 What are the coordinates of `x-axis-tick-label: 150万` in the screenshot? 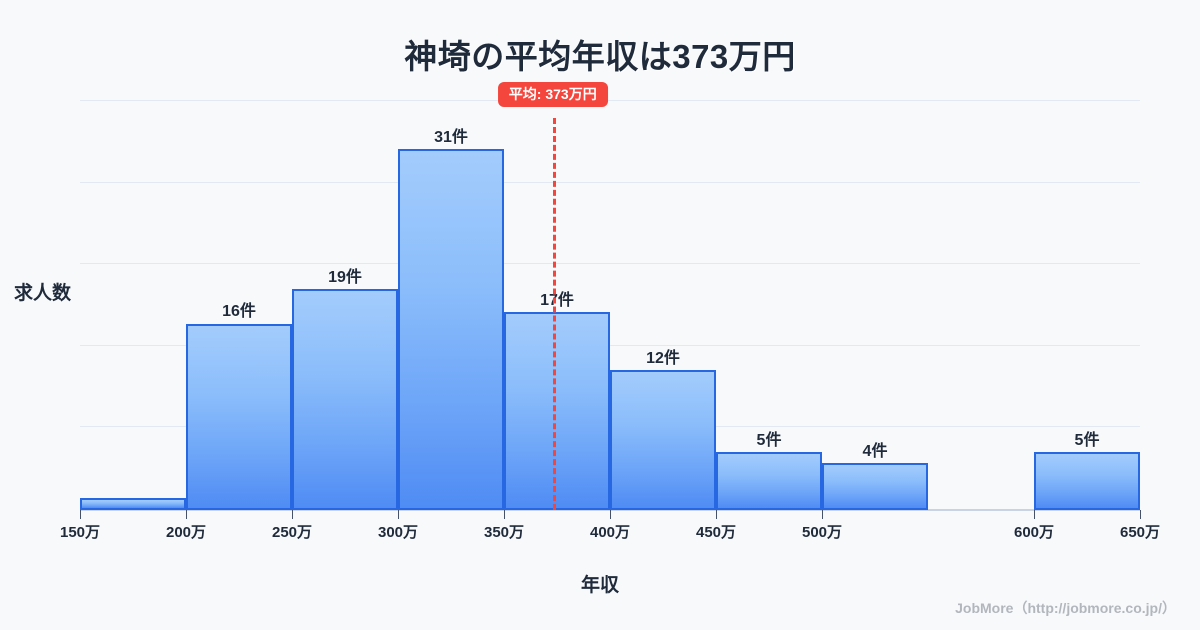 It's located at (80, 532).